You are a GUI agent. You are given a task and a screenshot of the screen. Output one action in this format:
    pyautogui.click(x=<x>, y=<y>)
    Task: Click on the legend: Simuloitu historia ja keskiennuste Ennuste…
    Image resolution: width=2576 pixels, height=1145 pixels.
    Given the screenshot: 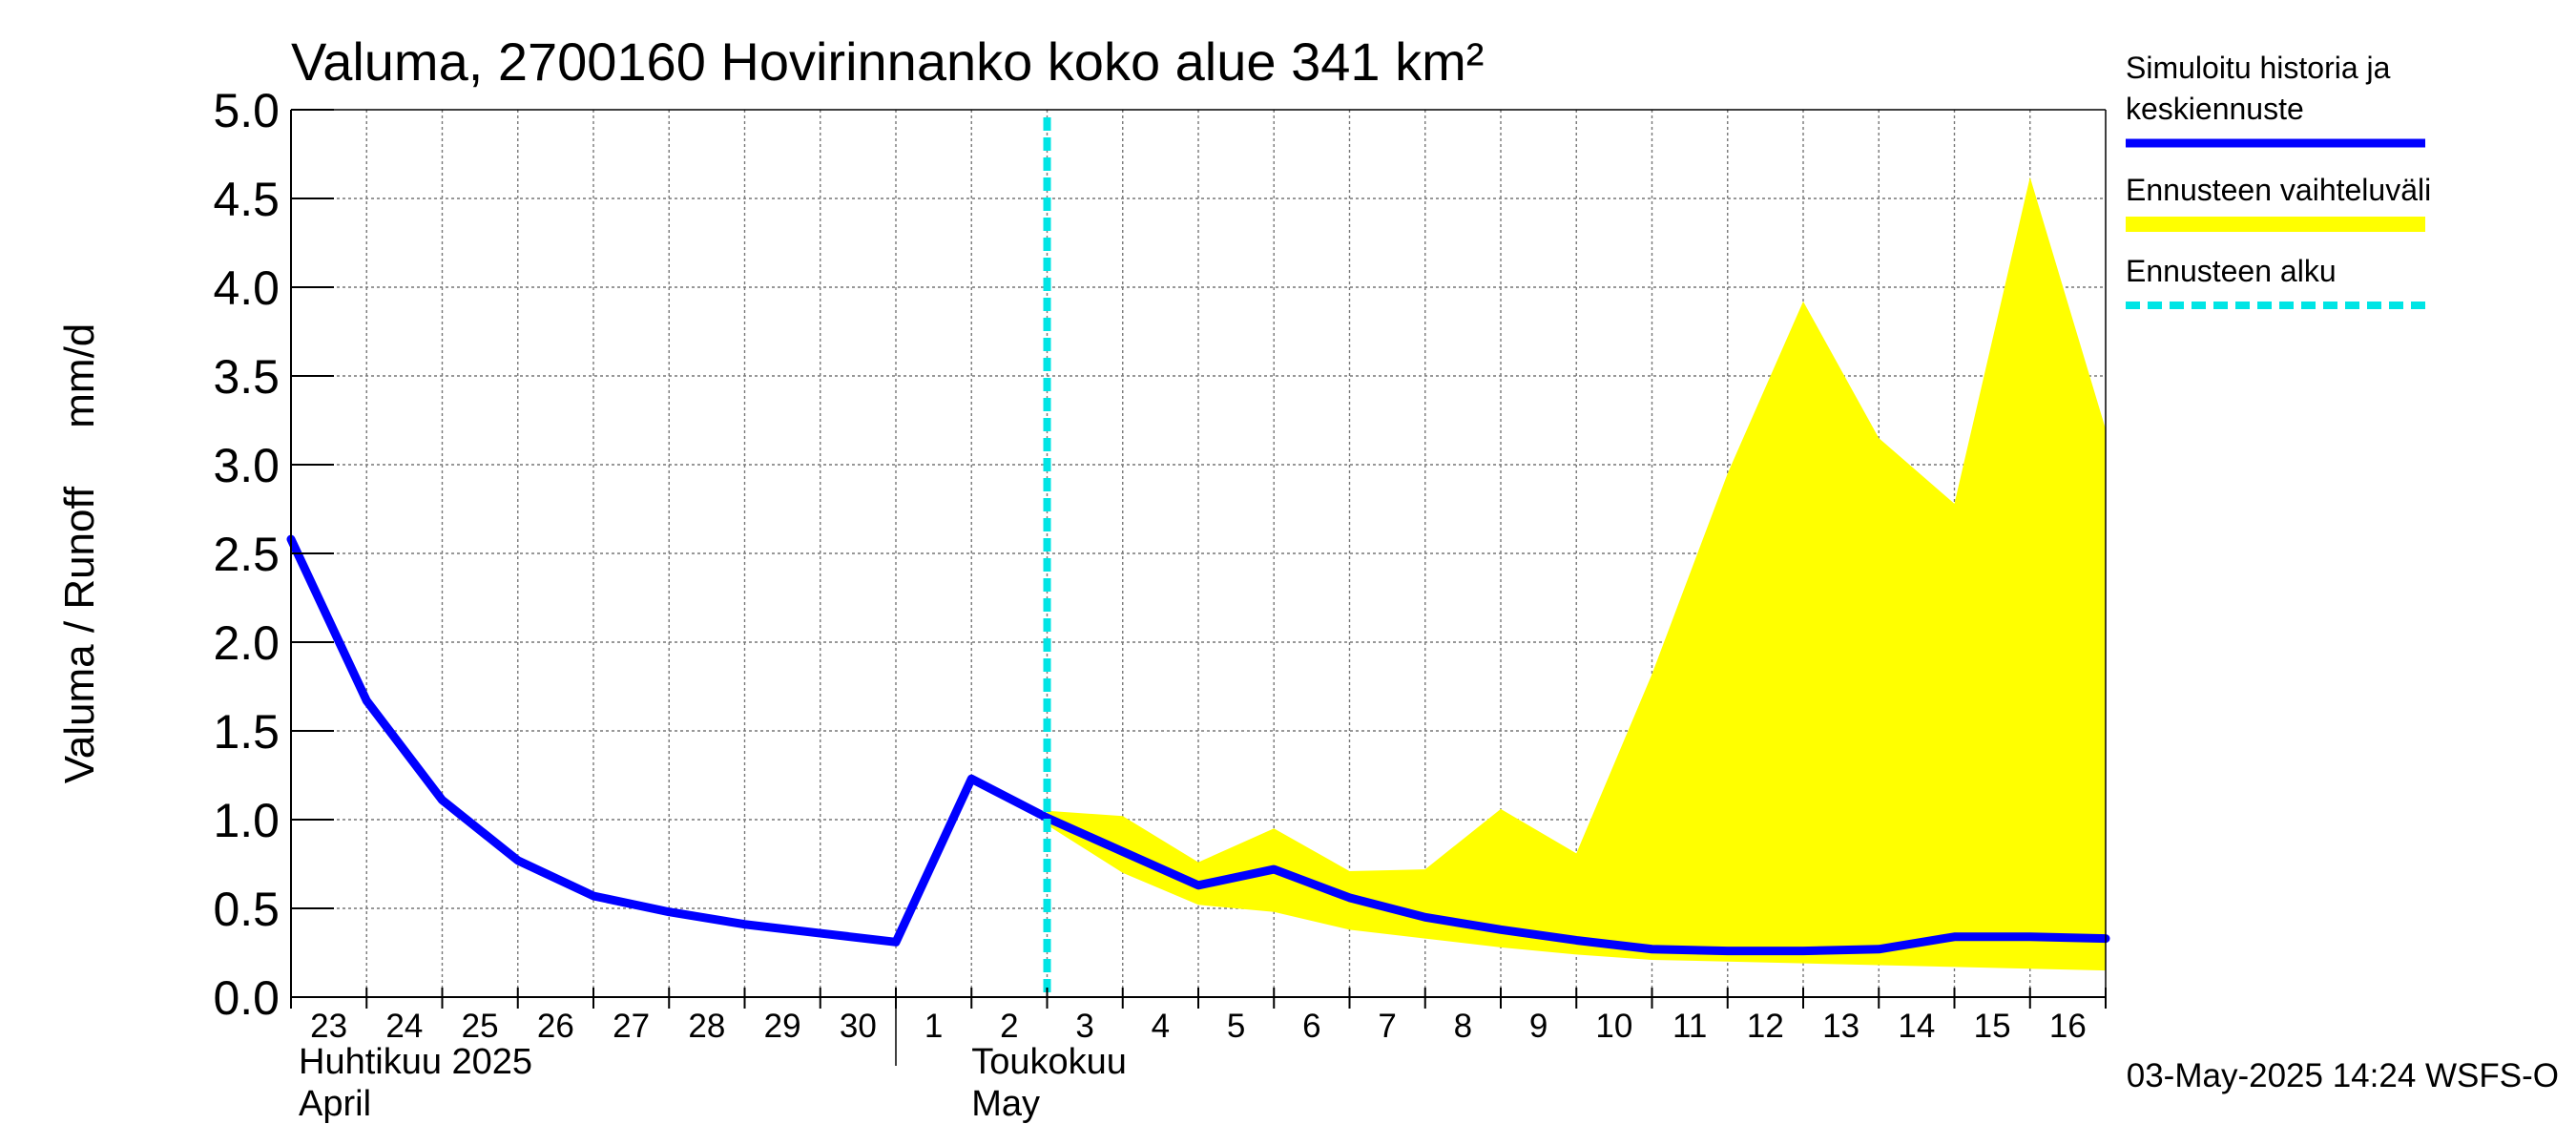 What is the action you would take?
    pyautogui.click(x=2278, y=180)
    